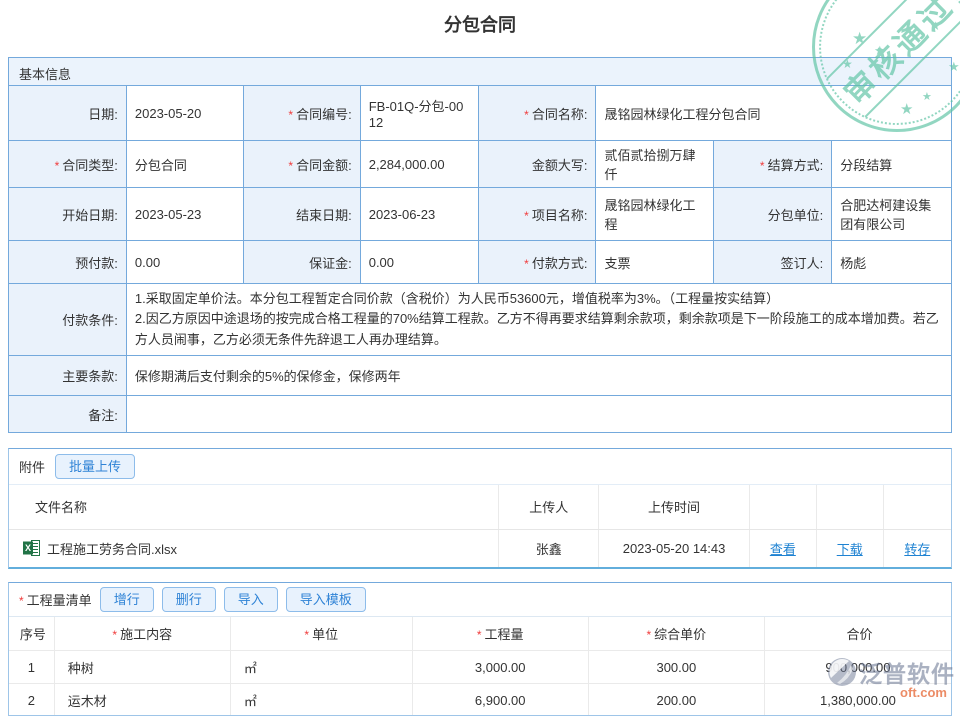 The image size is (960, 716). I want to click on import-template-button: 导入模板, so click(326, 600).